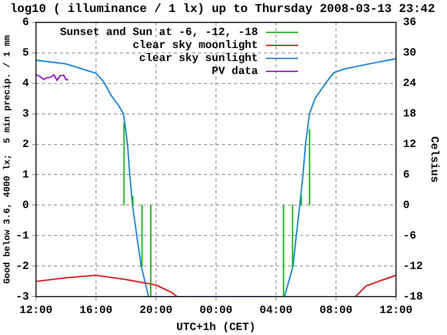 The width and height of the screenshot is (447, 335). Describe the element at coordinates (409, 145) in the screenshot. I see `y2-tick-label: 12` at that location.